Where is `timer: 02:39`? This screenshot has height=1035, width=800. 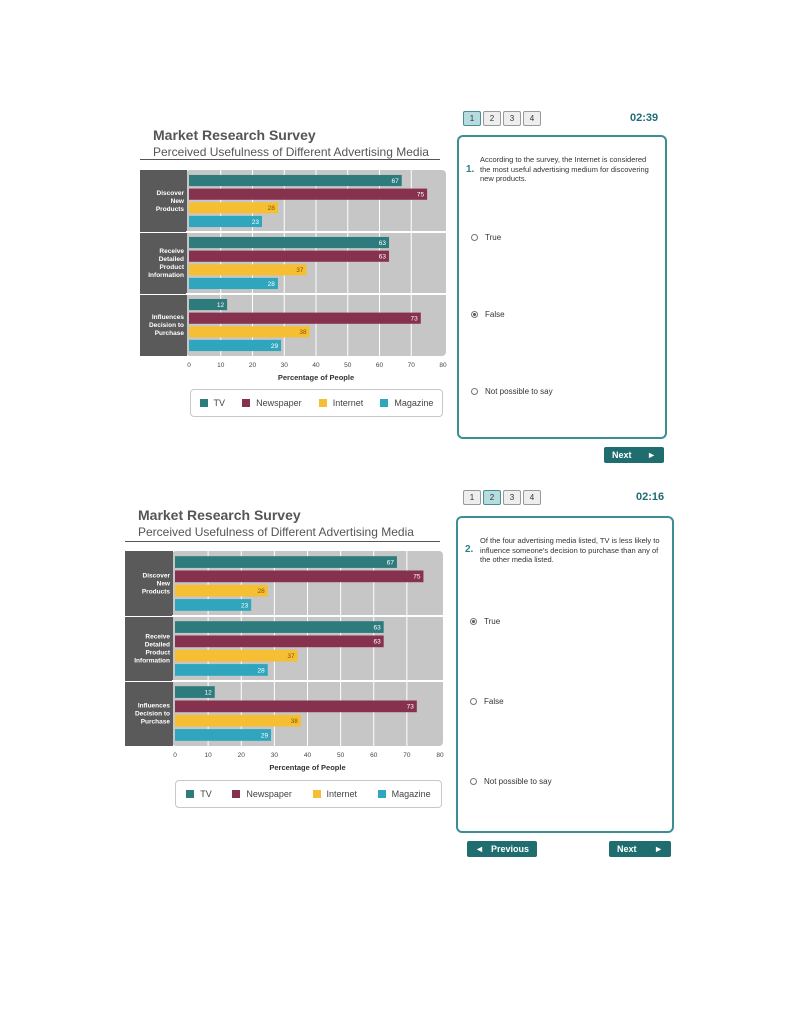 timer: 02:39 is located at coordinates (644, 118).